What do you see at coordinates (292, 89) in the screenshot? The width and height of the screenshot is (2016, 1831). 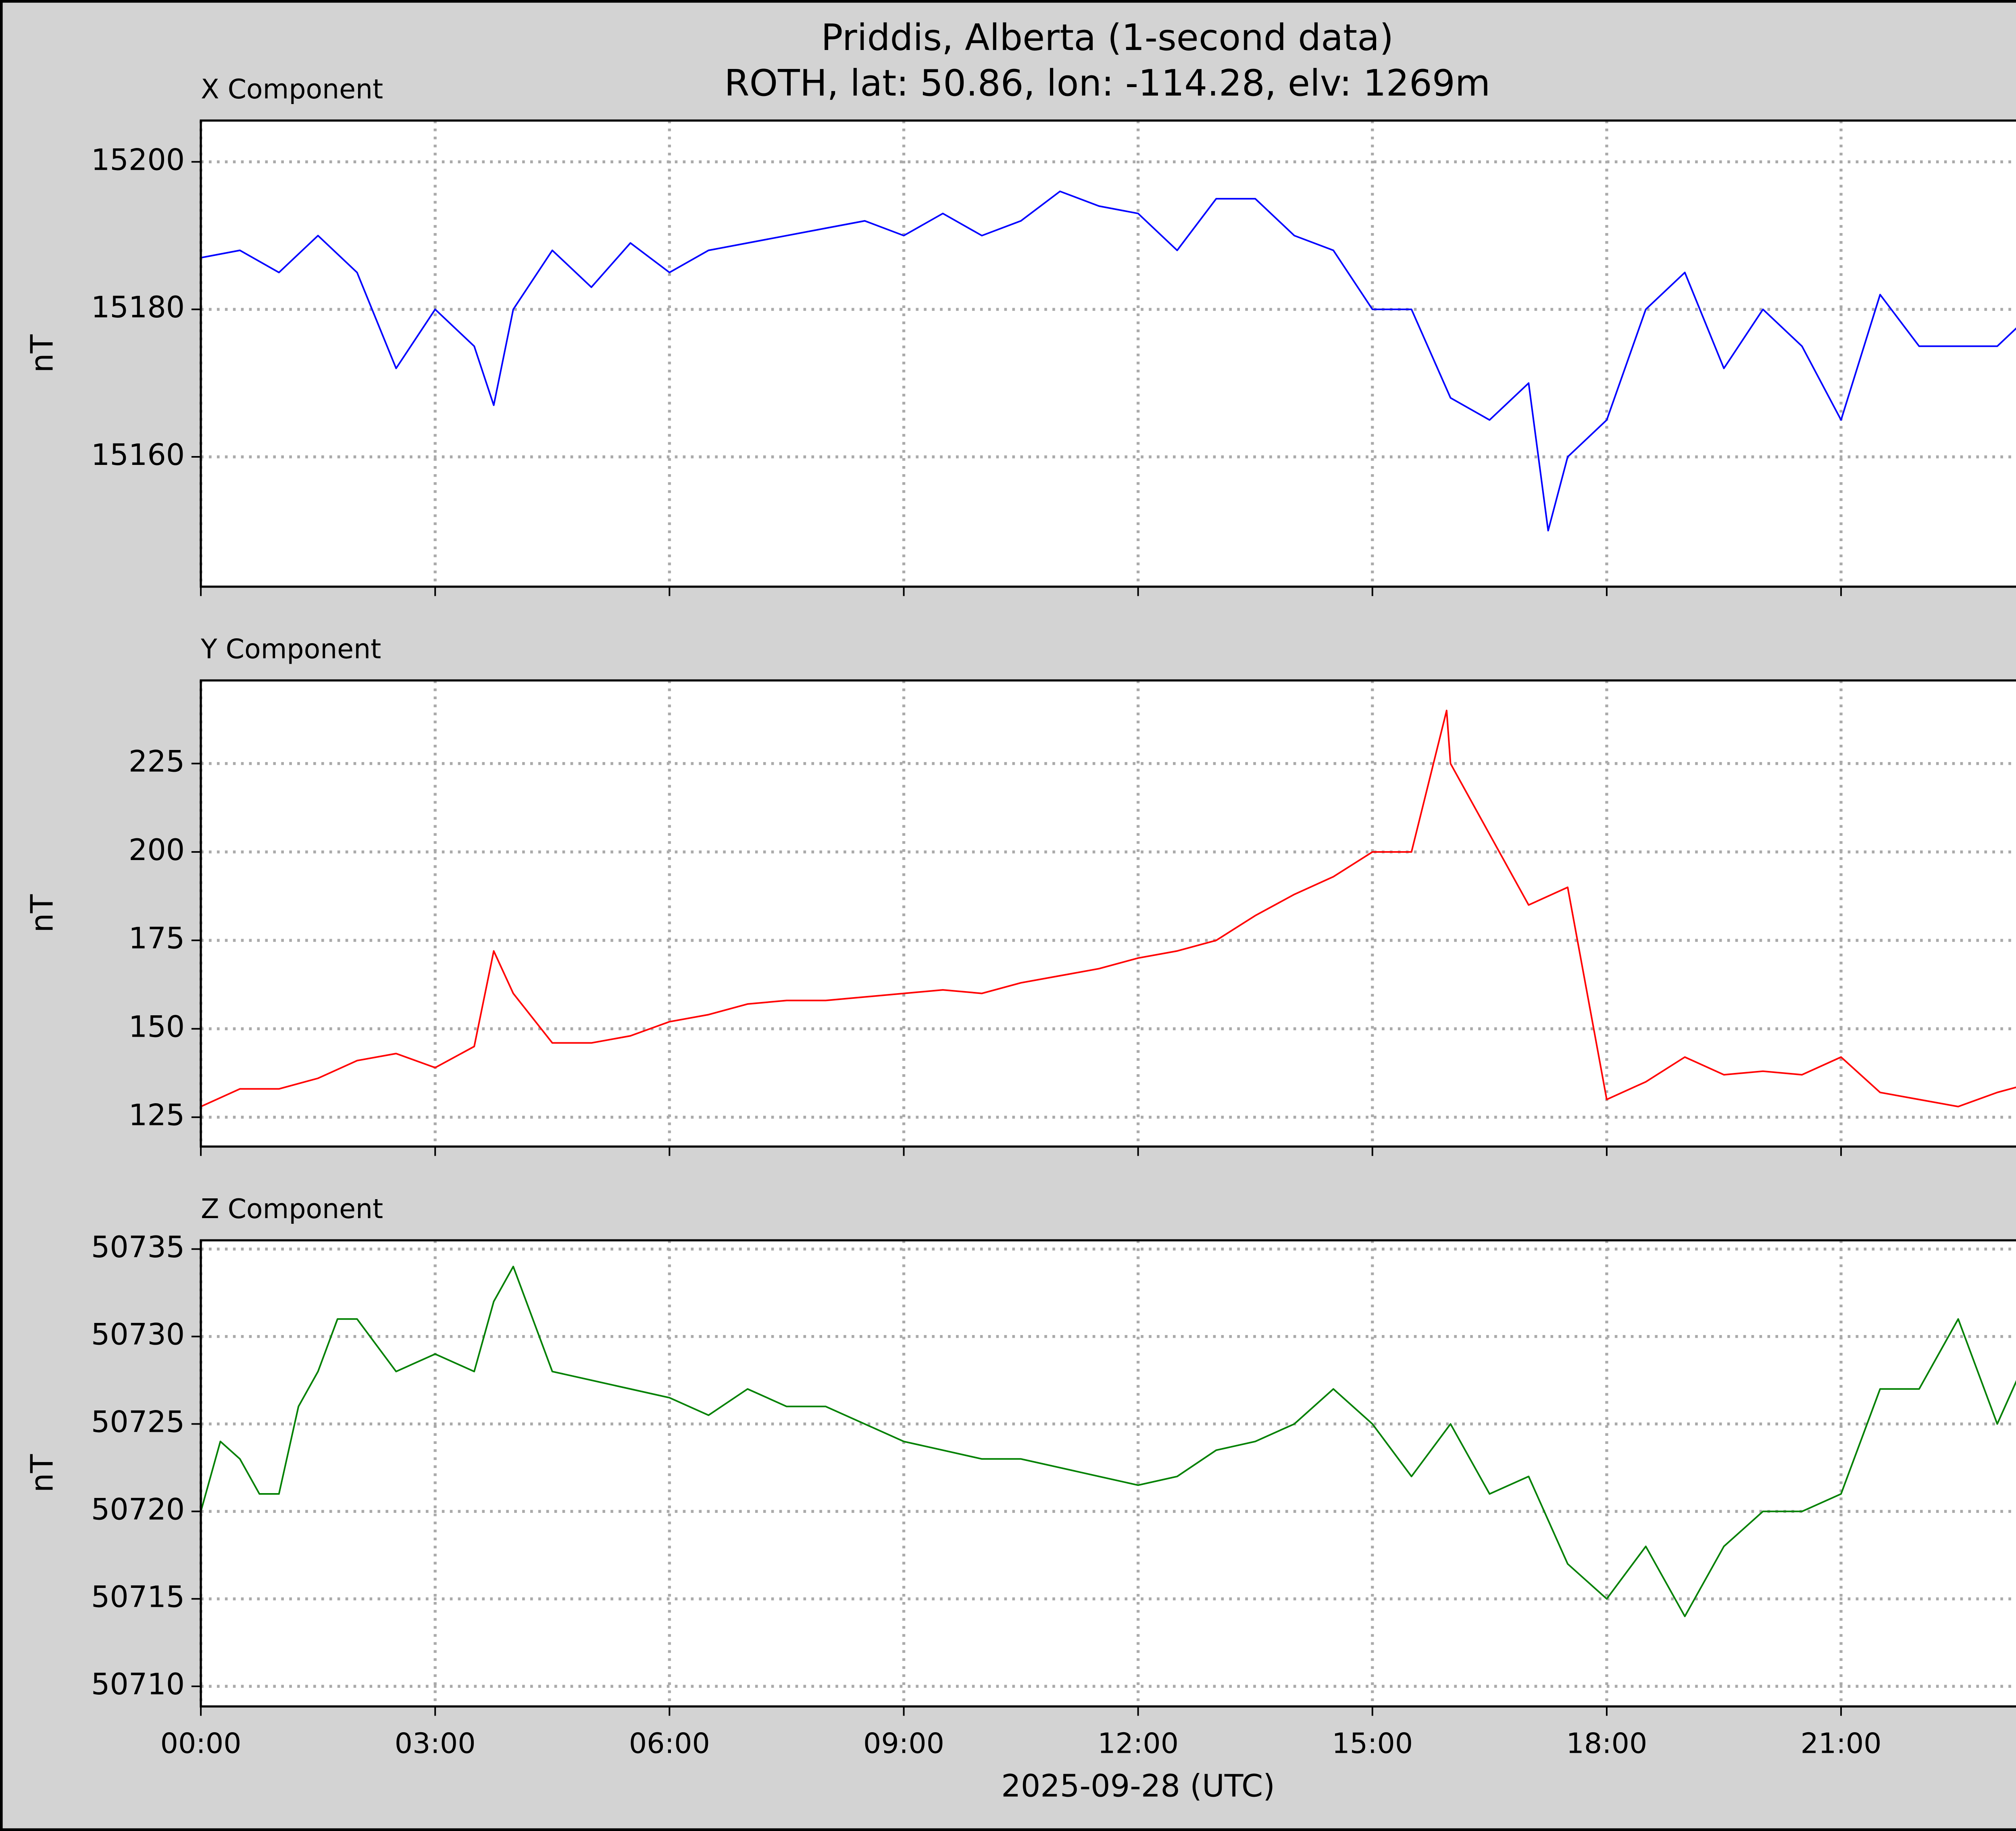 I see `panel-title: X Component` at bounding box center [292, 89].